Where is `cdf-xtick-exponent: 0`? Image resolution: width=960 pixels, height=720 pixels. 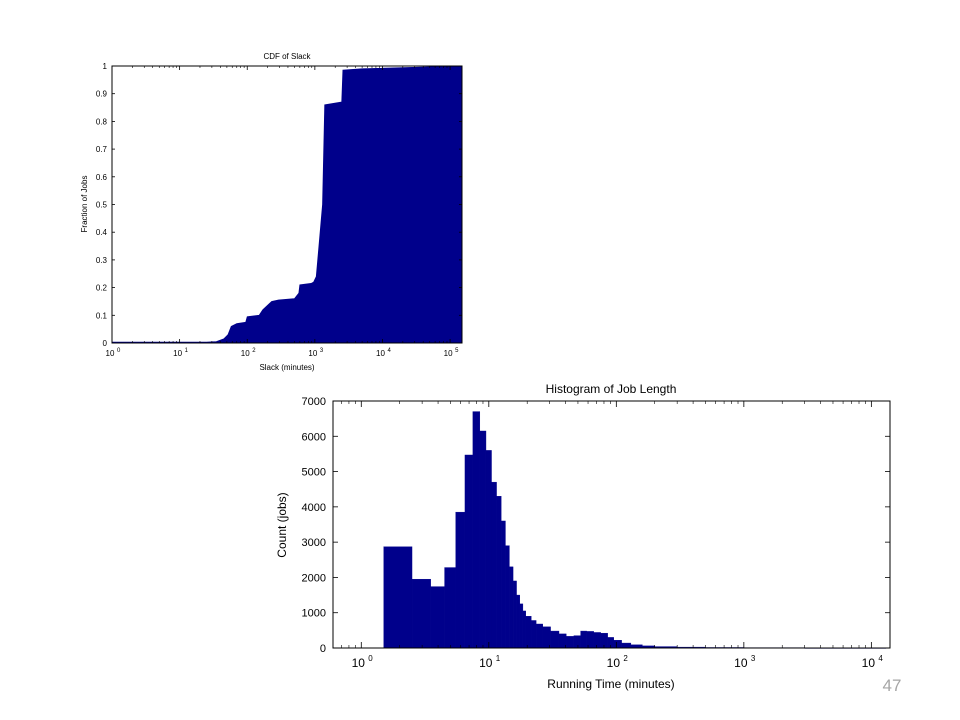 cdf-xtick-exponent: 0 is located at coordinates (119, 351).